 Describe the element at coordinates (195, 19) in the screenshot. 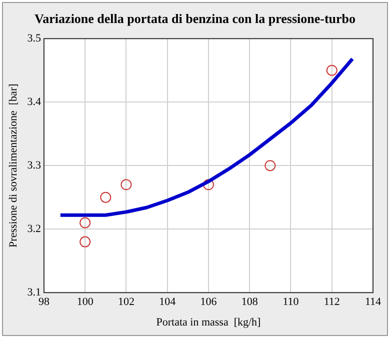

I see `chart-title: Variazione della portata di benzina con la pressione-turbo` at that location.